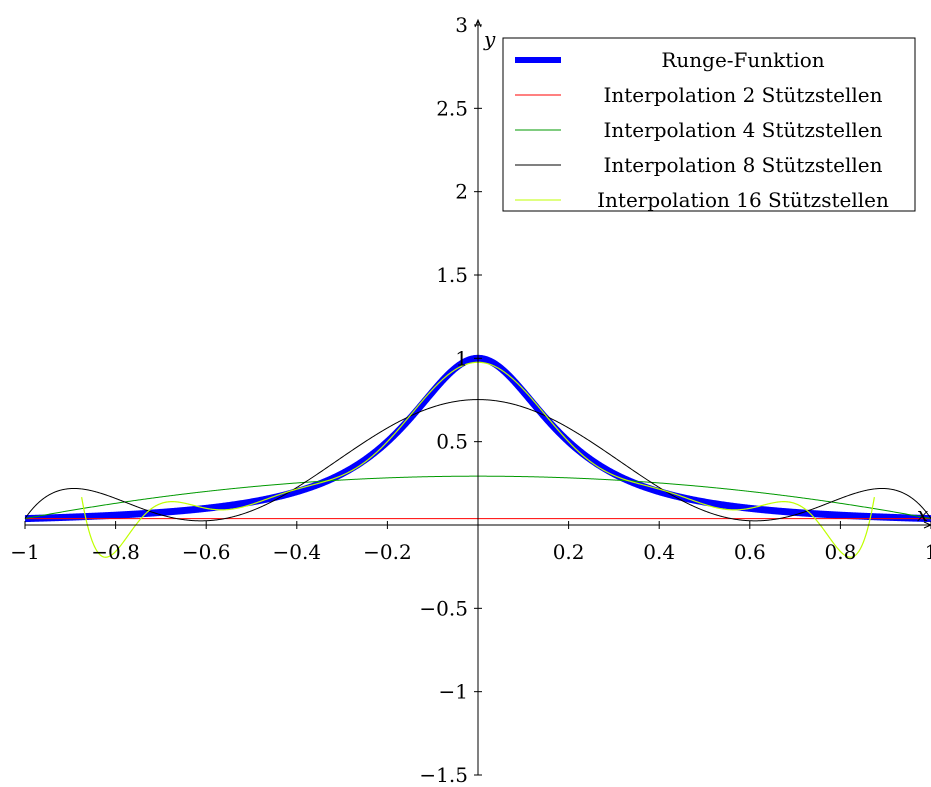  Describe the element at coordinates (742, 60) in the screenshot. I see `legend-entry: Runge-Funktion` at that location.